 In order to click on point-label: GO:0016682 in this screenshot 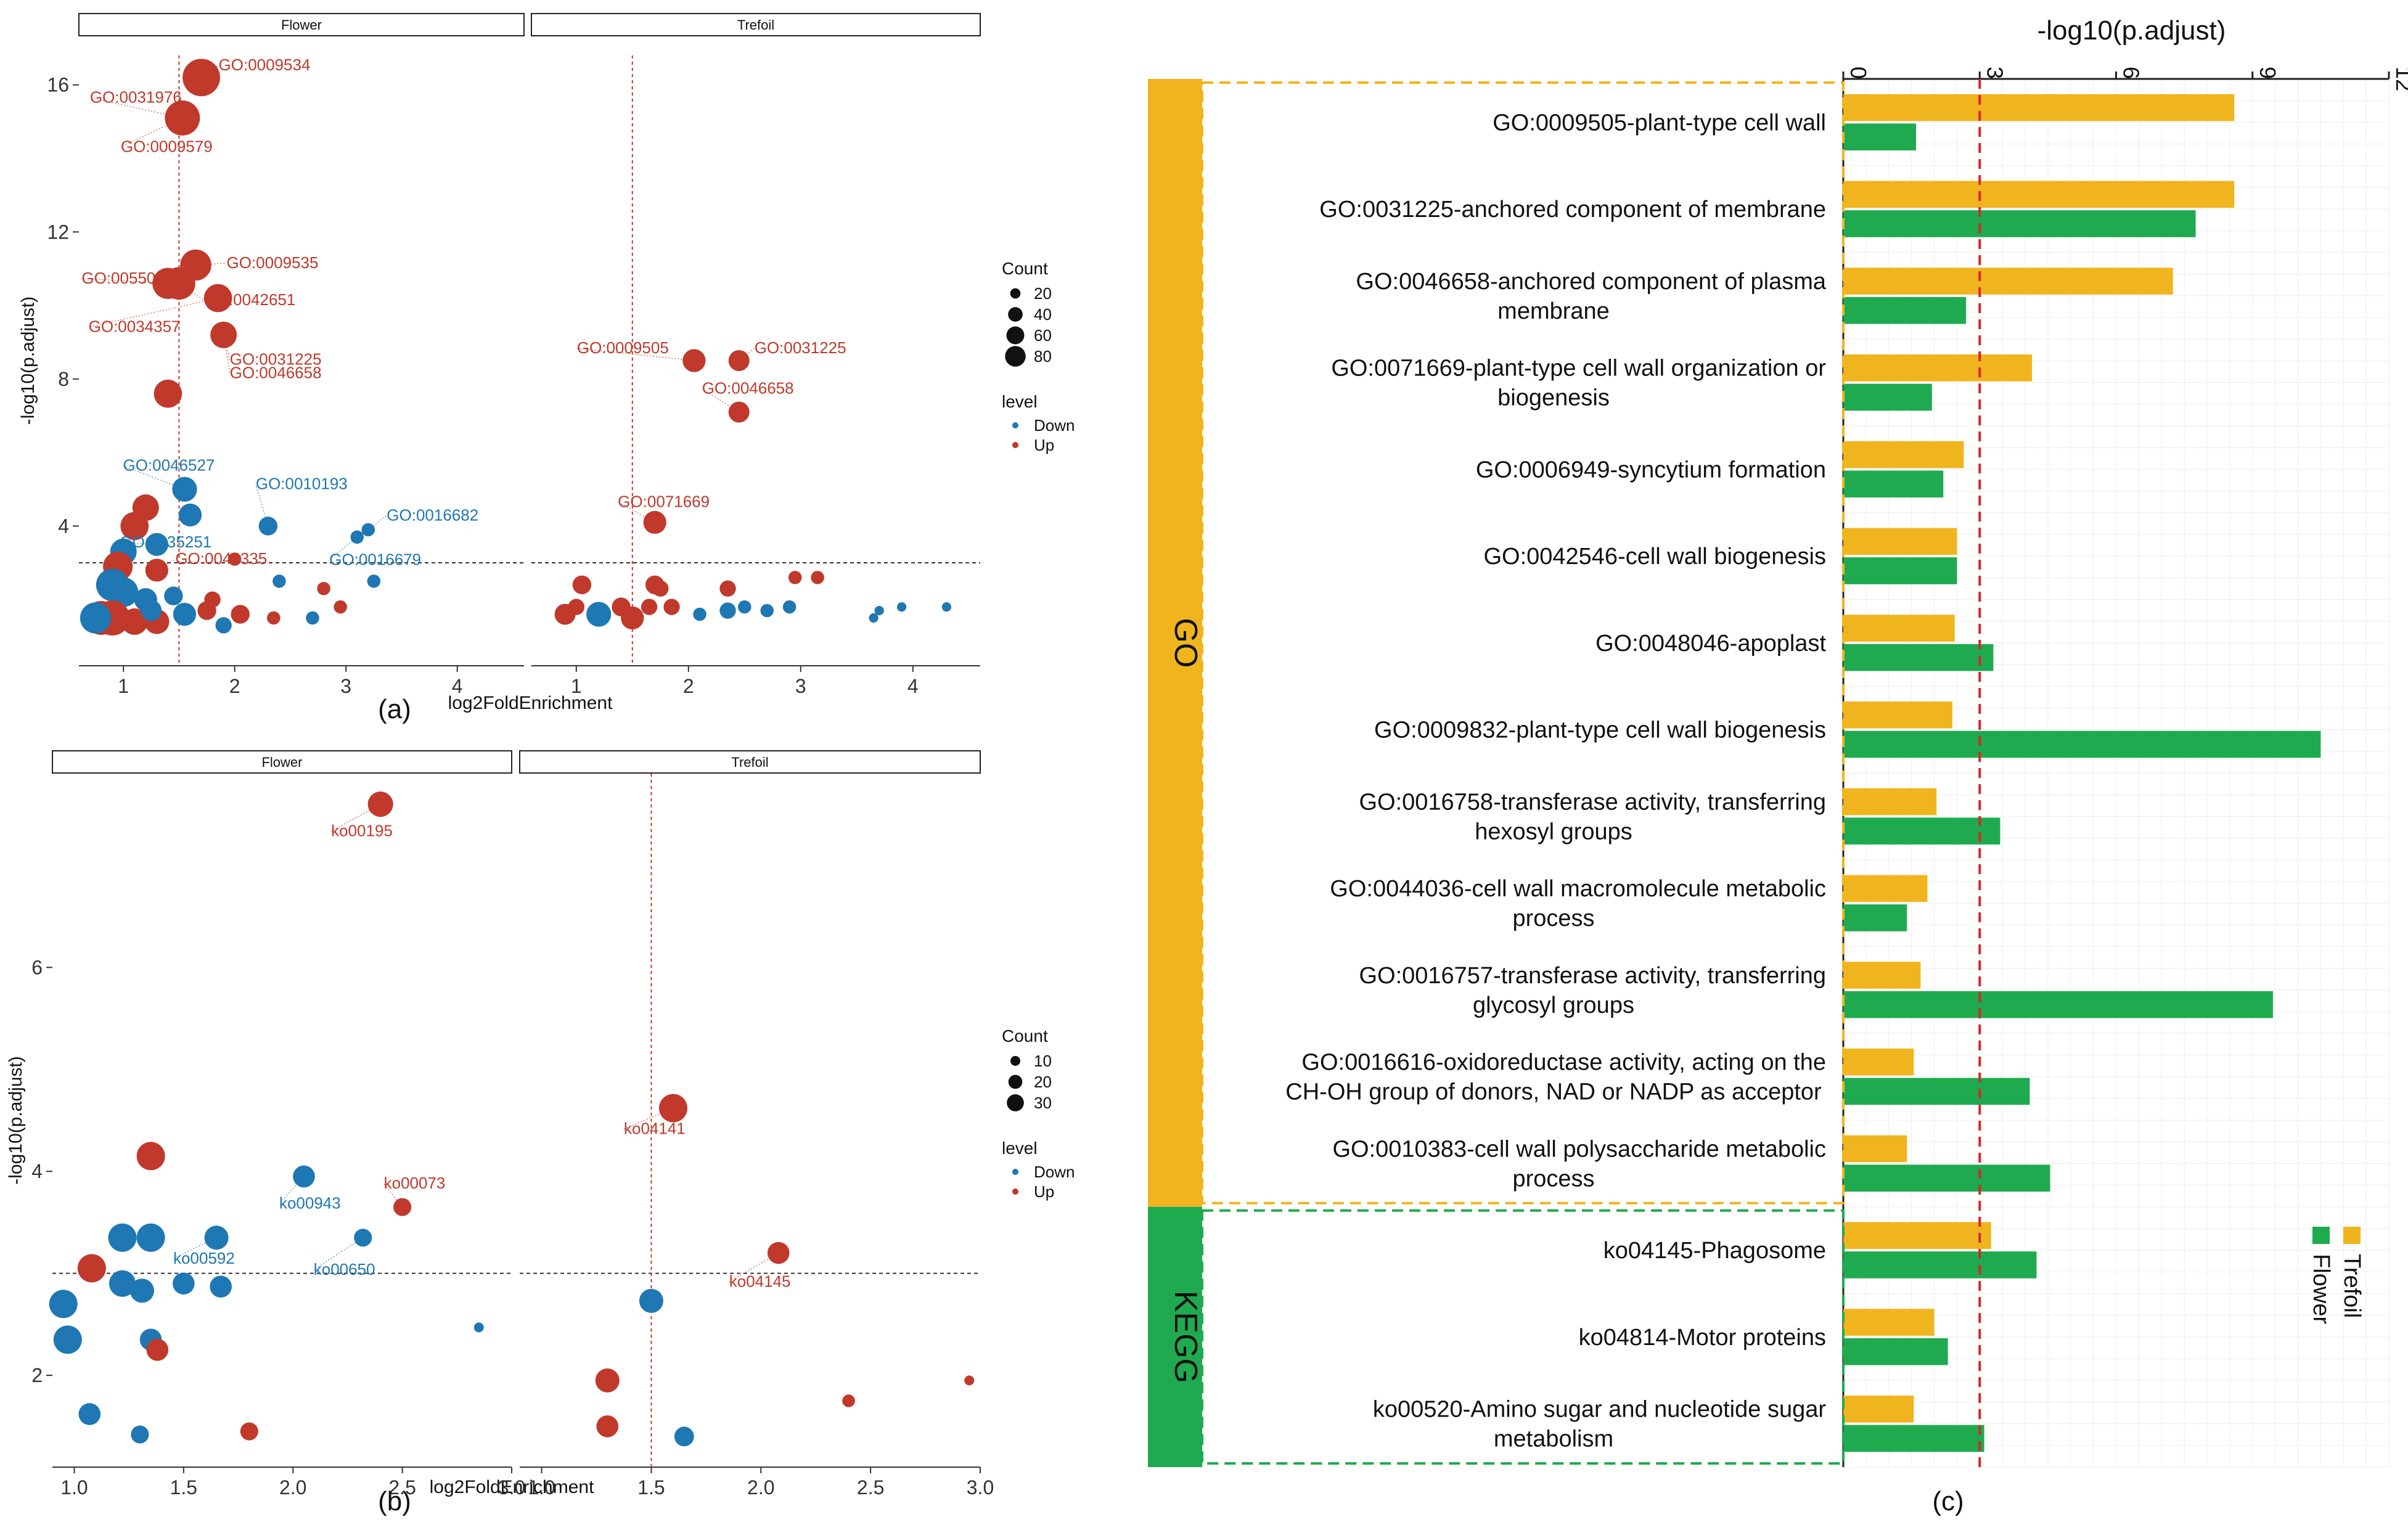, I will do `click(433, 514)`.